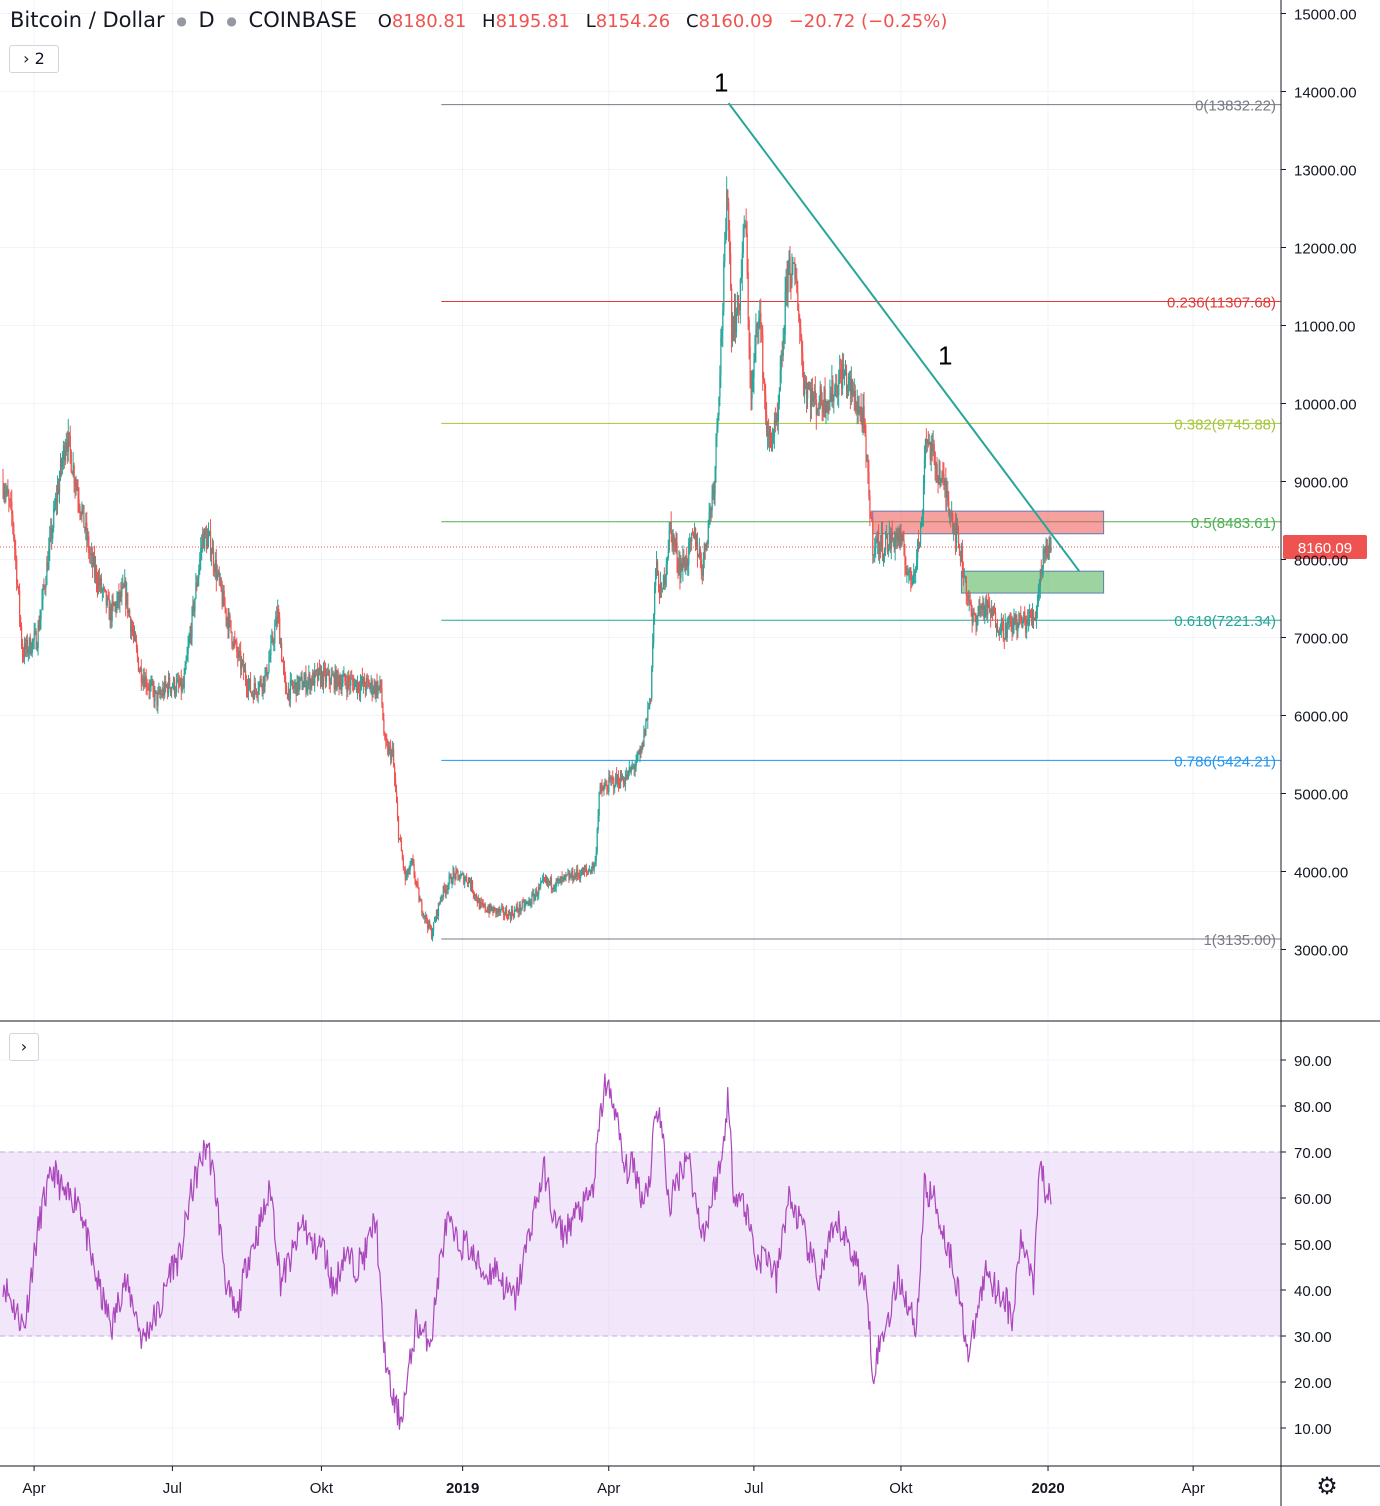 Image resolution: width=1380 pixels, height=1506 pixels. I want to click on x-tick-label: Okt, so click(901, 1488).